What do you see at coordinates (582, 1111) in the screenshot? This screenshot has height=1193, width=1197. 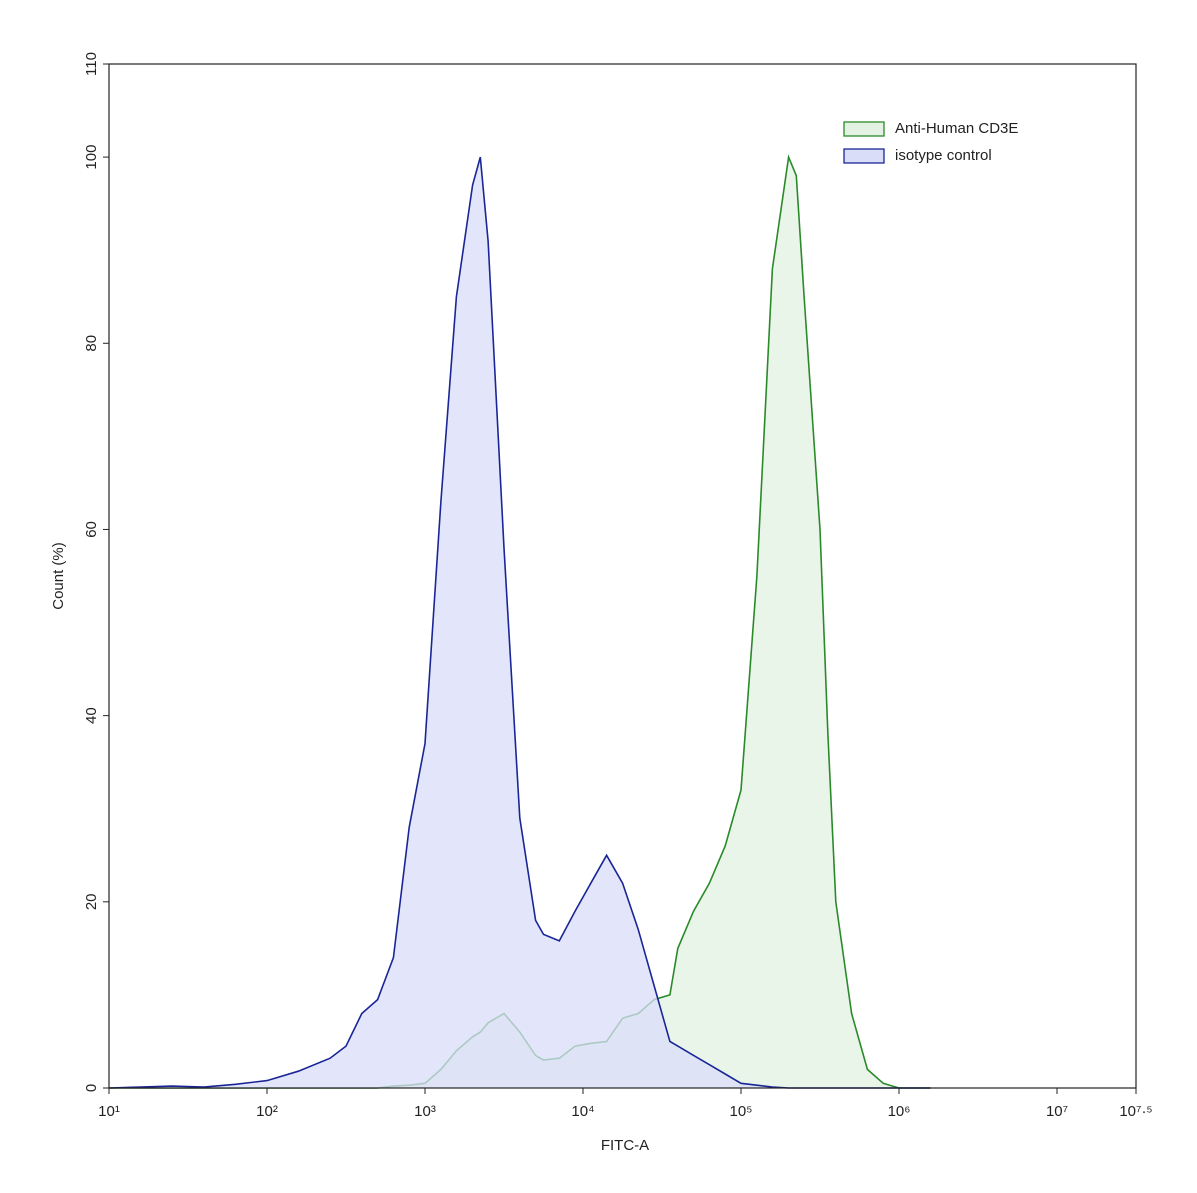 I see `x-tick-label: 10⁴` at bounding box center [582, 1111].